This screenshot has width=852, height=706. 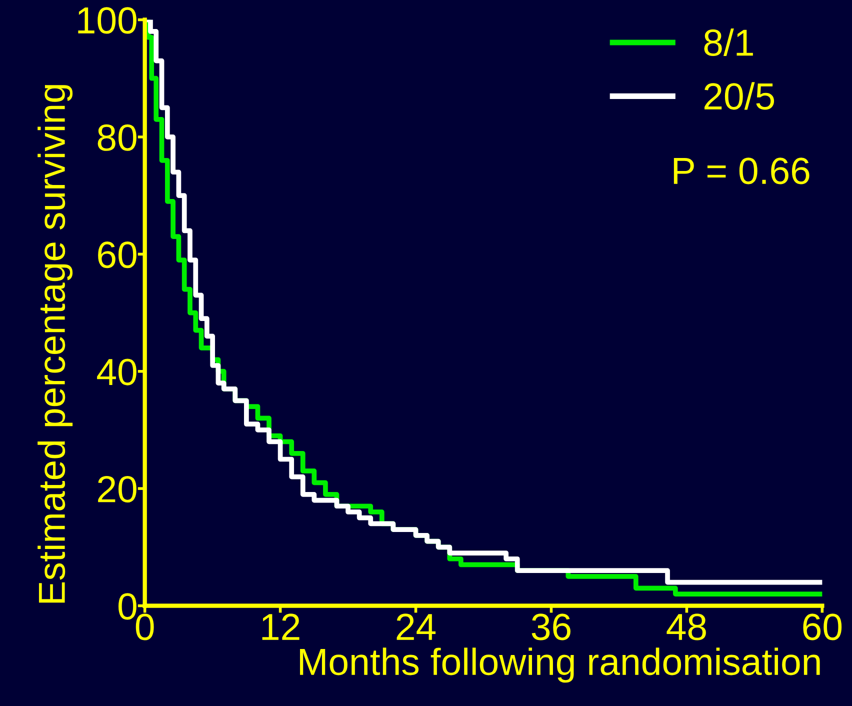 What do you see at coordinates (116, 372) in the screenshot?
I see `y-tick-label: 40` at bounding box center [116, 372].